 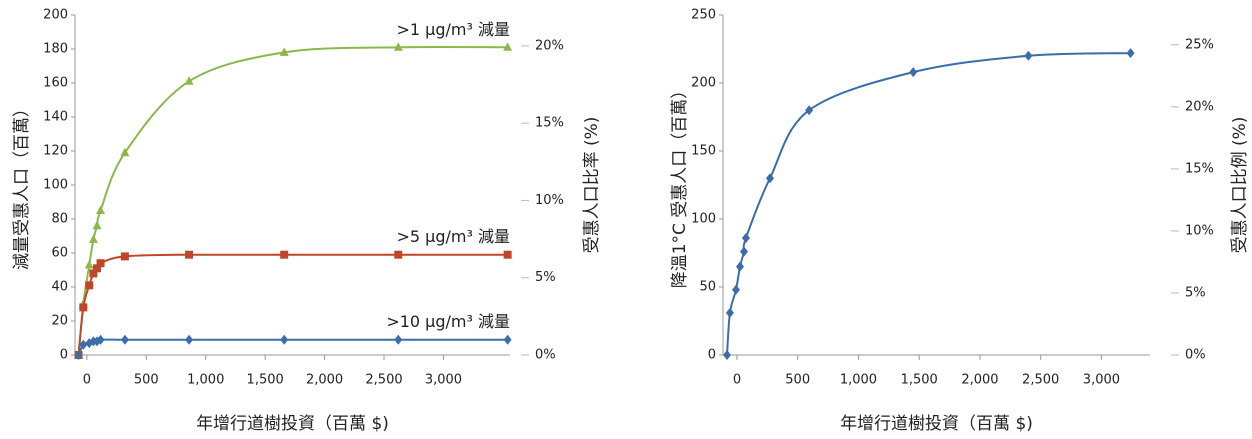 I want to click on y2-axis-title: 受惠人口比例 (%), so click(x=1240, y=185).